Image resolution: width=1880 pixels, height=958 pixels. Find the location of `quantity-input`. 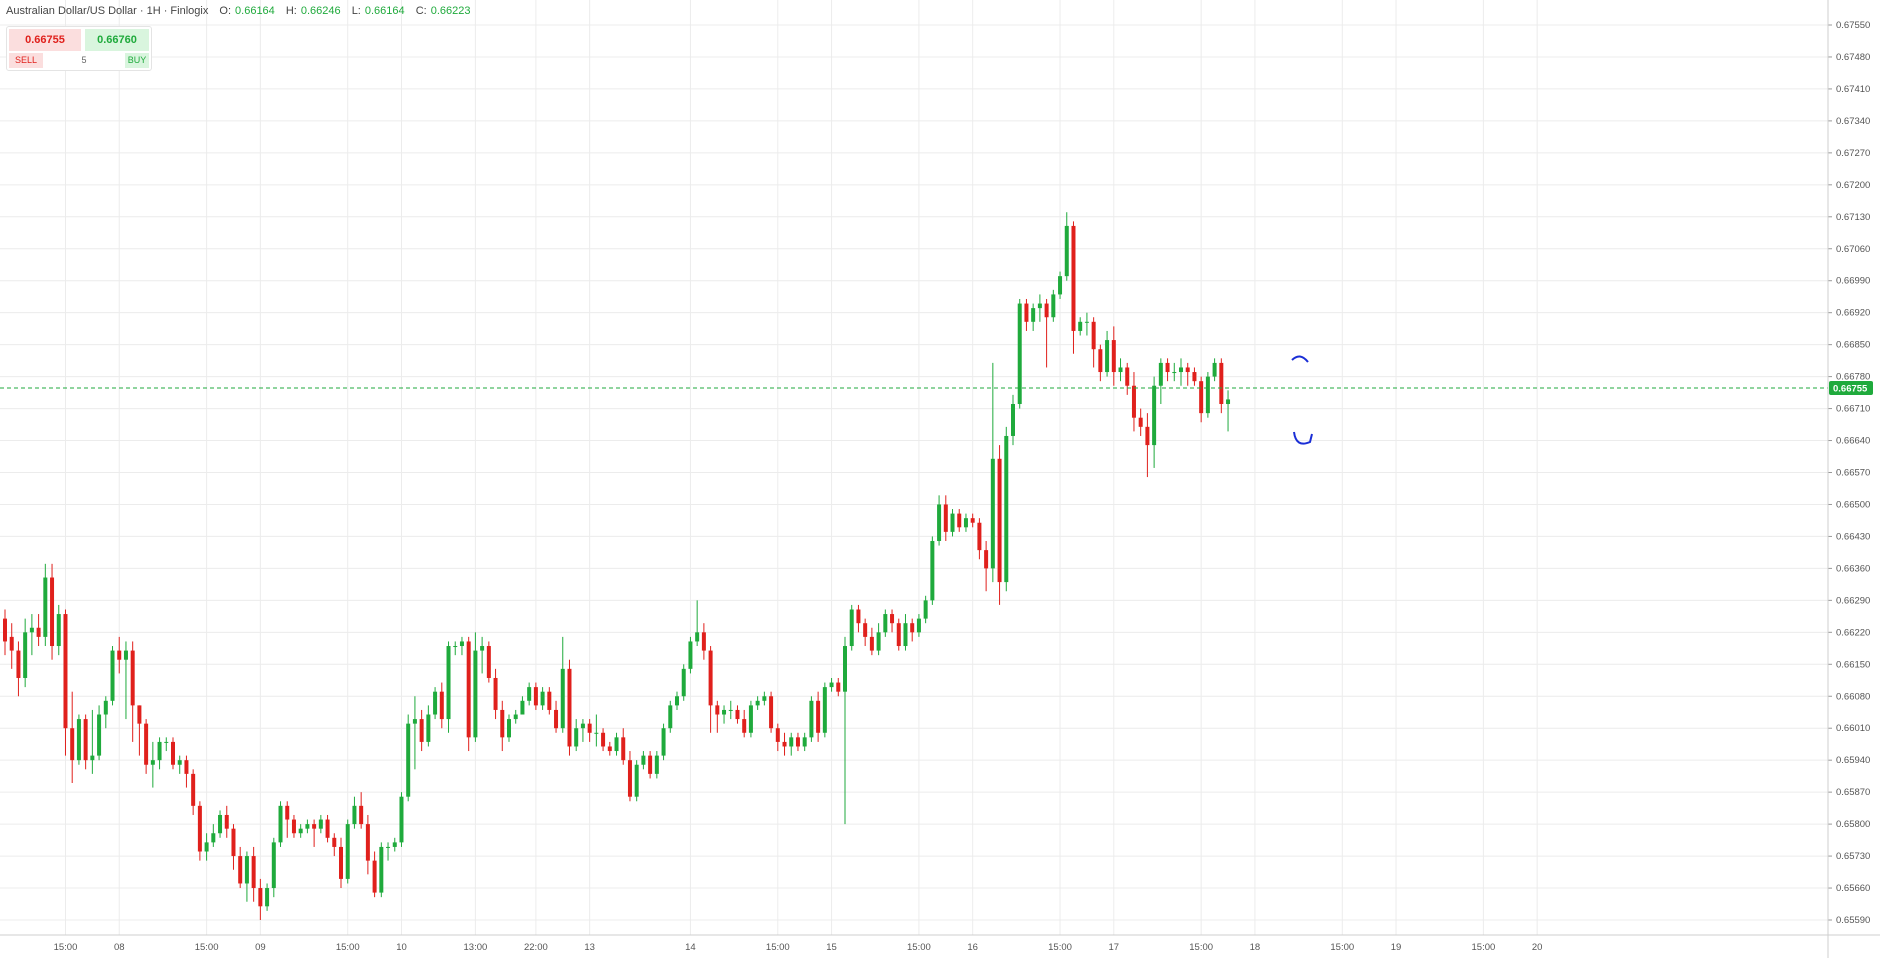

quantity-input is located at coordinates (84, 60).